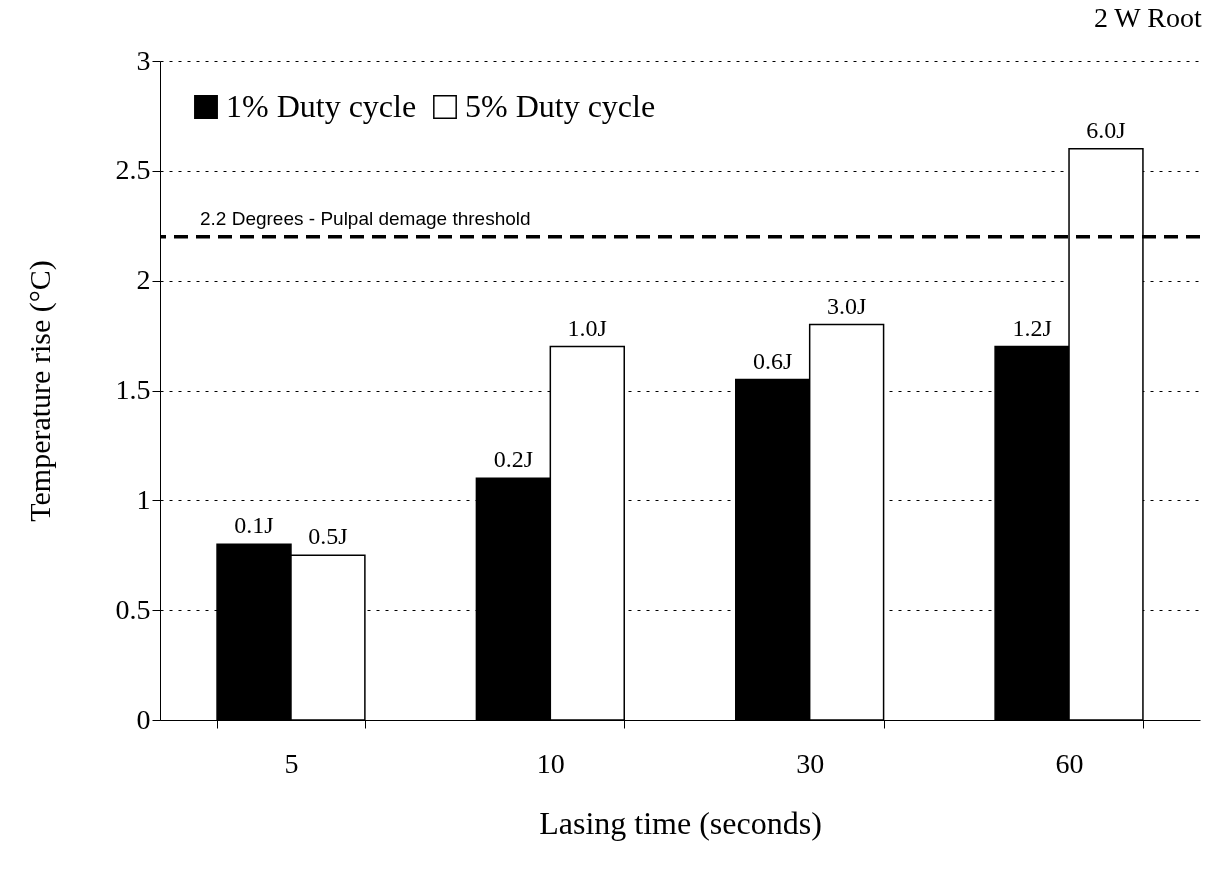 The width and height of the screenshot is (1229, 895). Describe the element at coordinates (1032, 327) in the screenshot. I see `annotation: 1.2J` at that location.